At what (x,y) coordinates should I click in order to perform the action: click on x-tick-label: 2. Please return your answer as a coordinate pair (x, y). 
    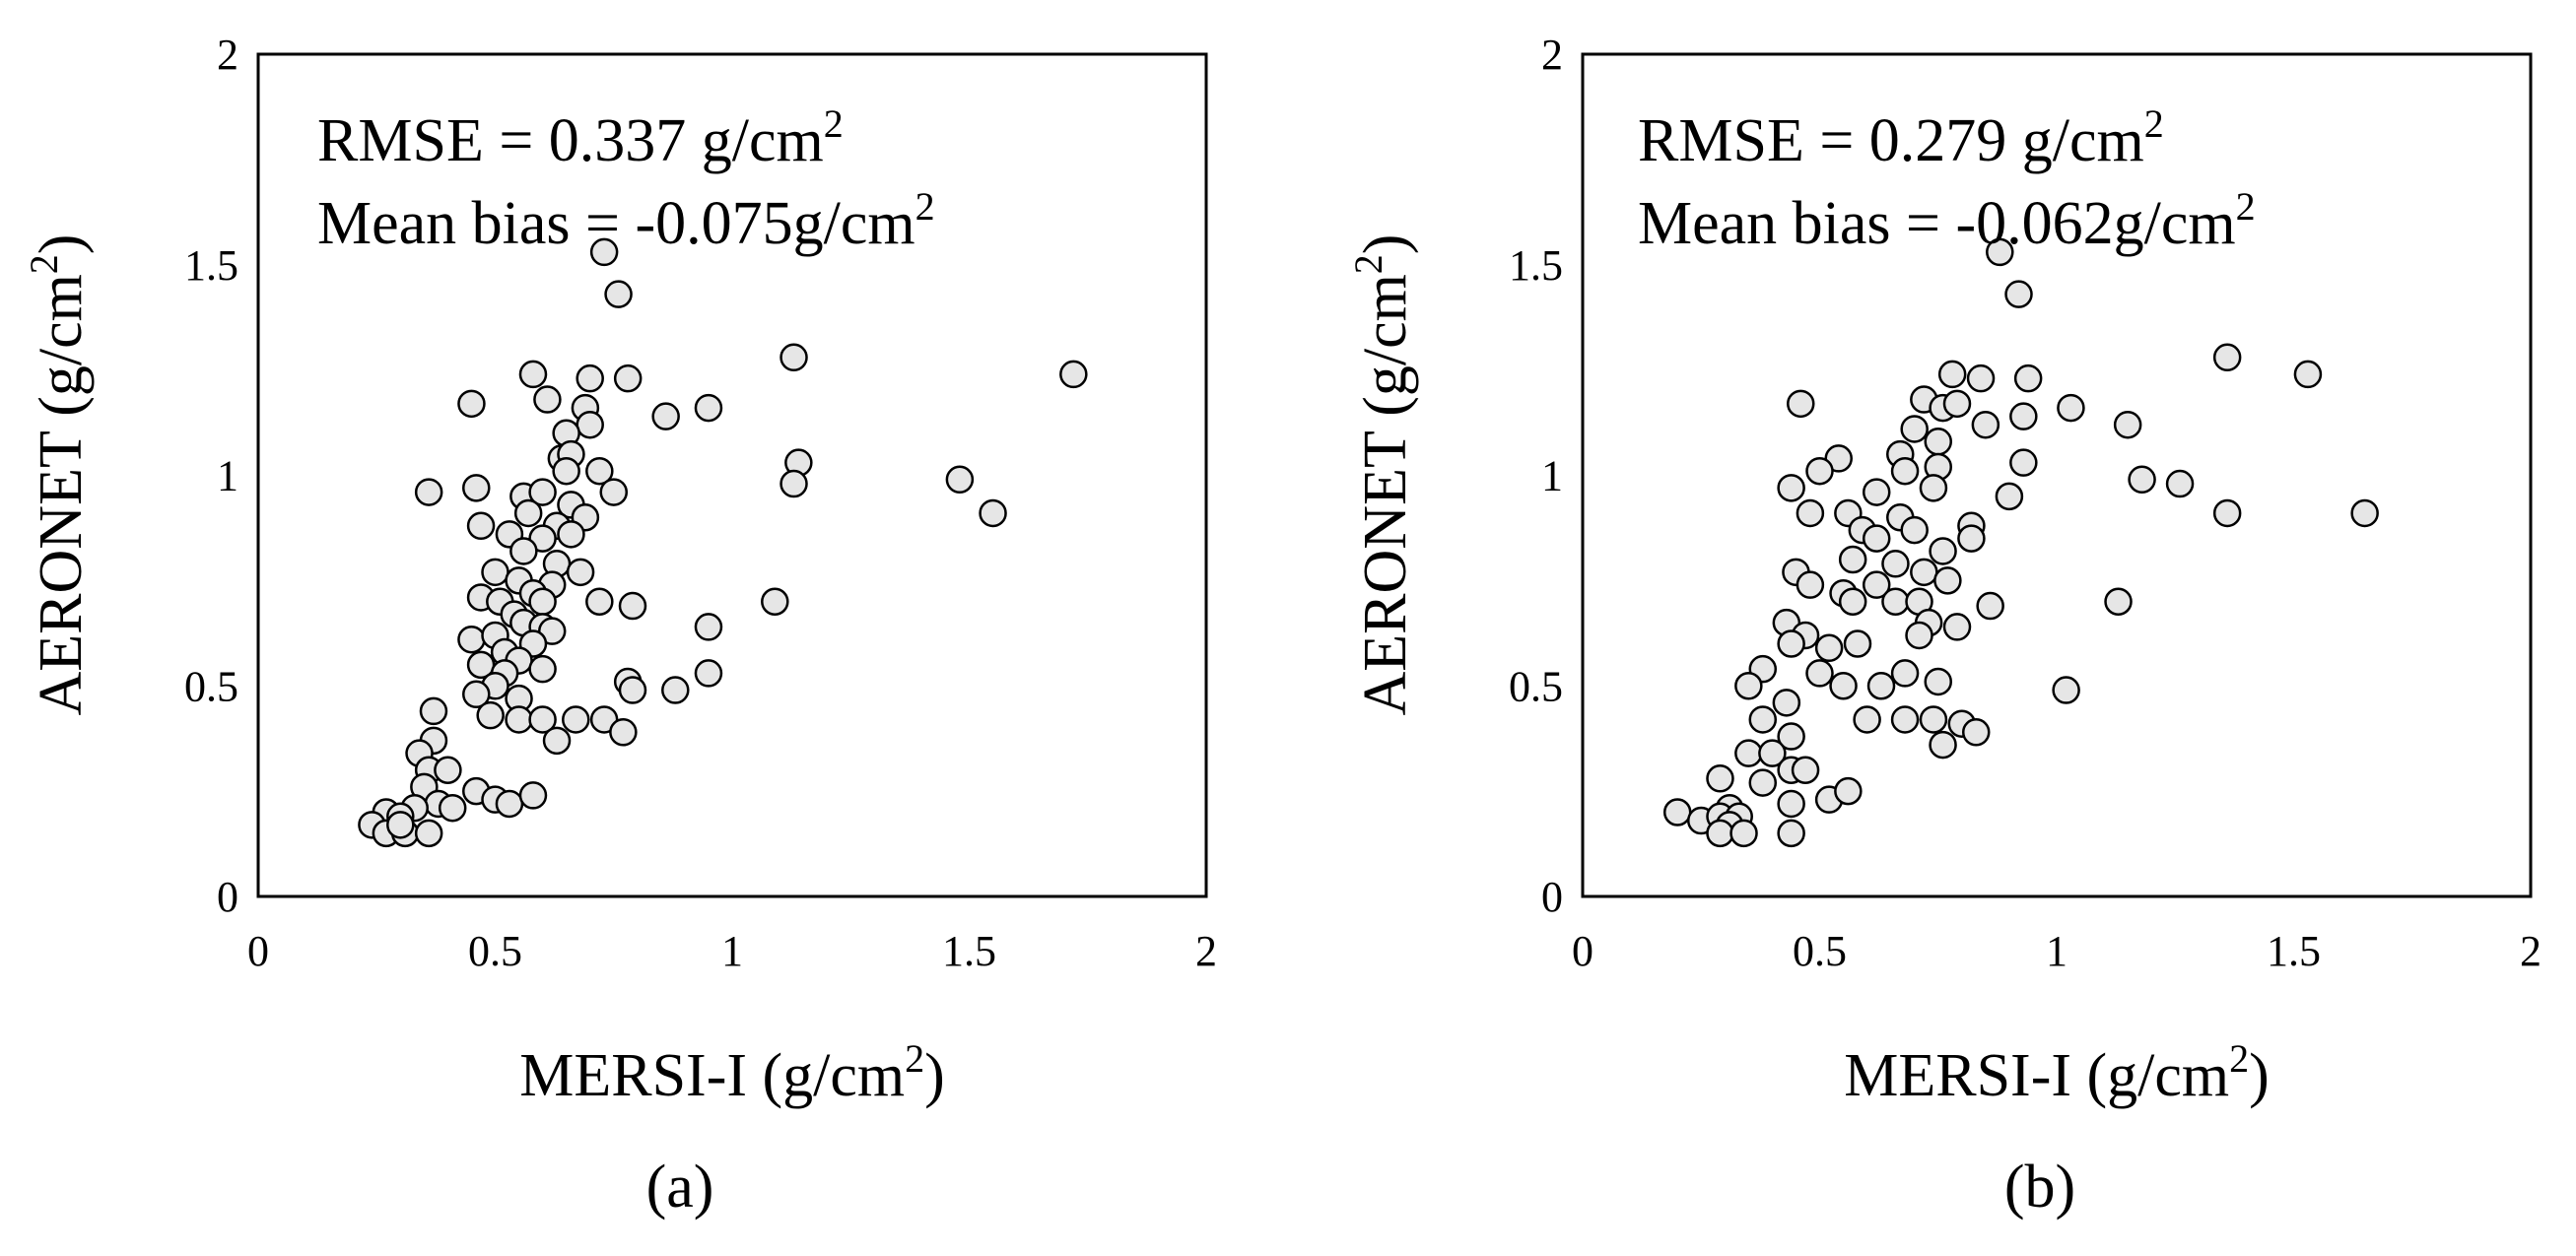
    Looking at the image, I should click on (2531, 951).